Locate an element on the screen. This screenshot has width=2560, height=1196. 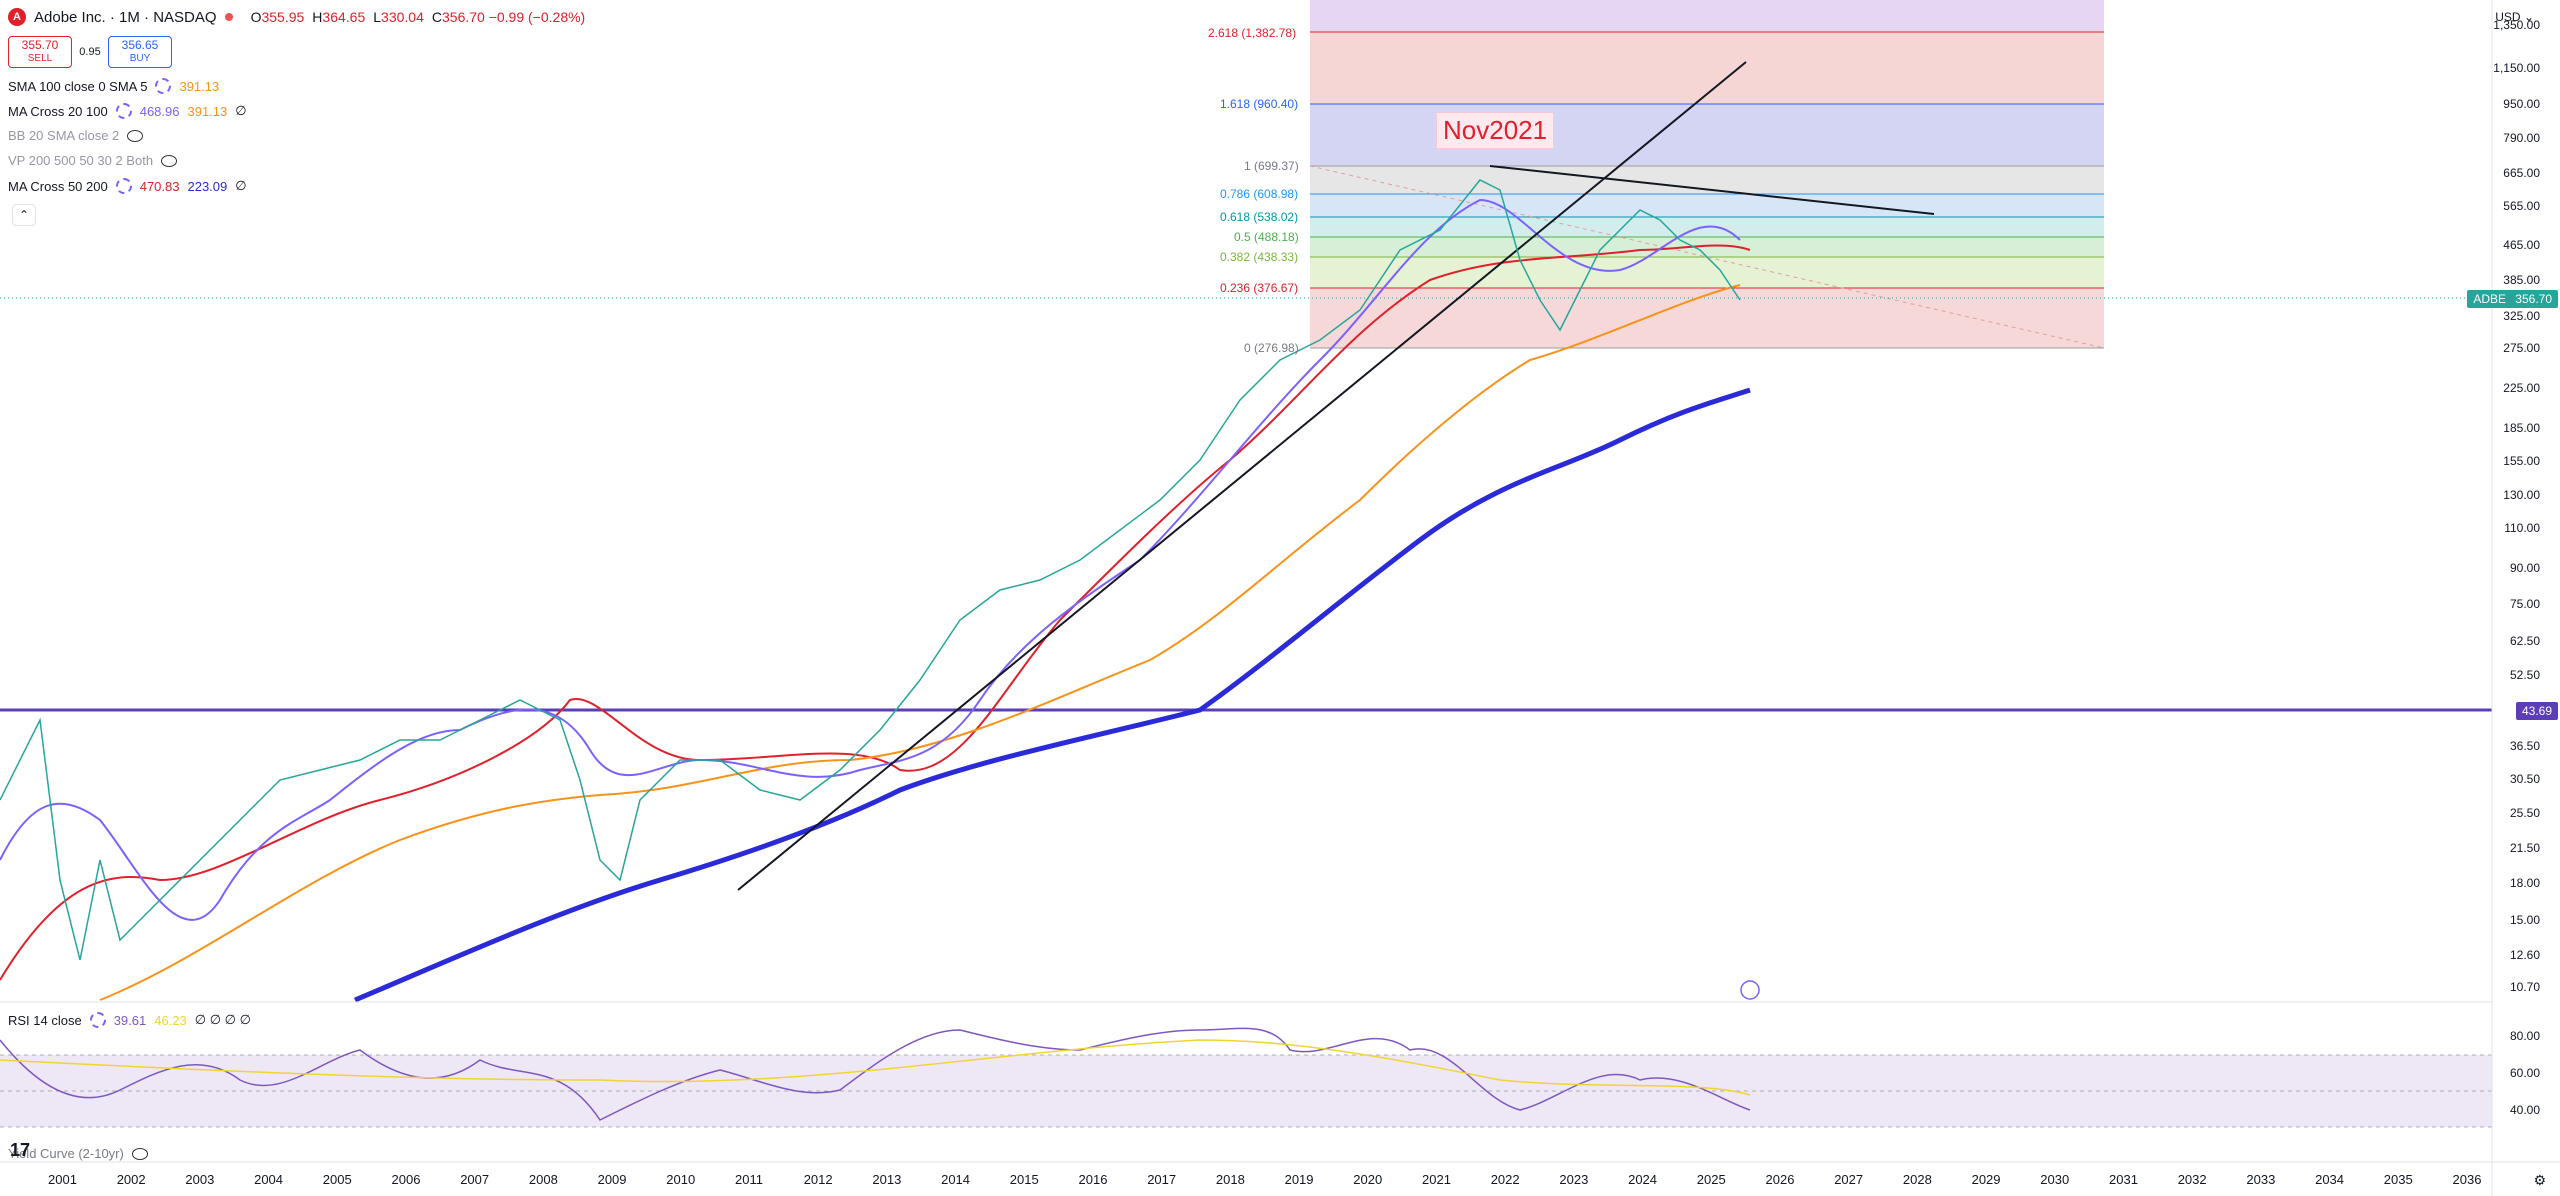
time-axis-label: 2003 is located at coordinates (200, 1179).